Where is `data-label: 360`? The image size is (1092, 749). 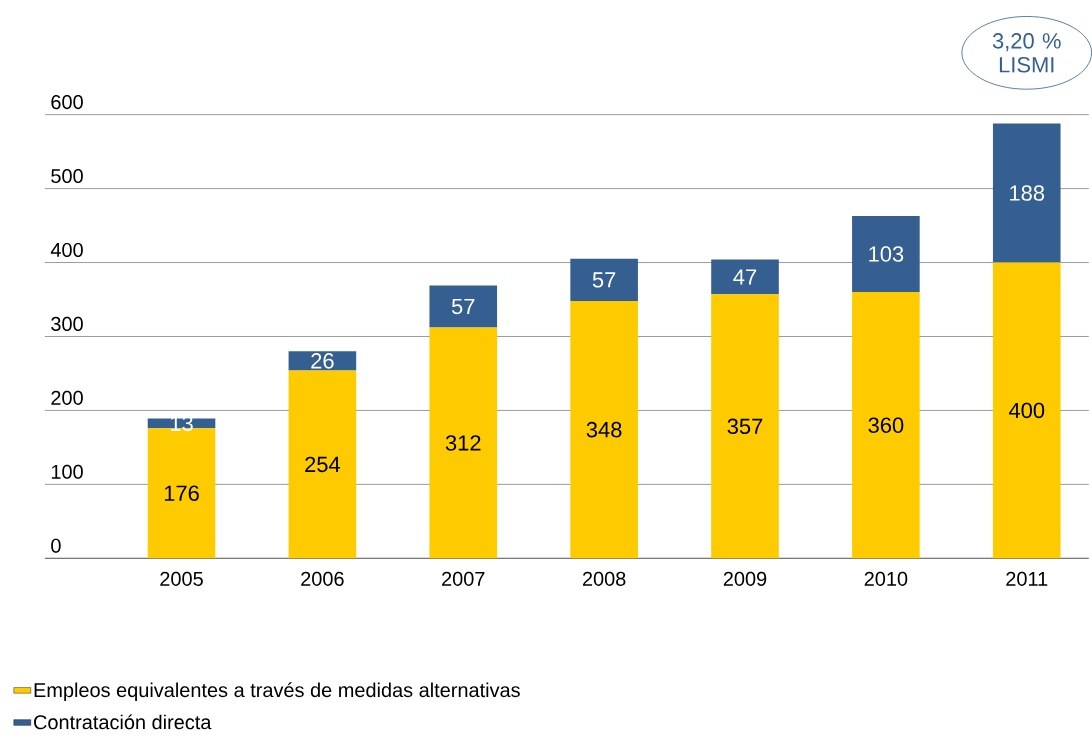 data-label: 360 is located at coordinates (886, 425).